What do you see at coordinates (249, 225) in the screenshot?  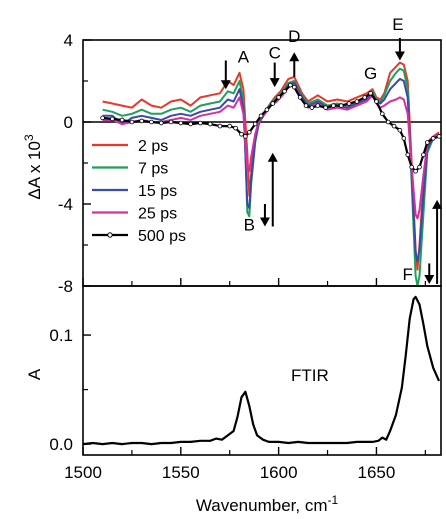 I see `peak-label-B: B` at bounding box center [249, 225].